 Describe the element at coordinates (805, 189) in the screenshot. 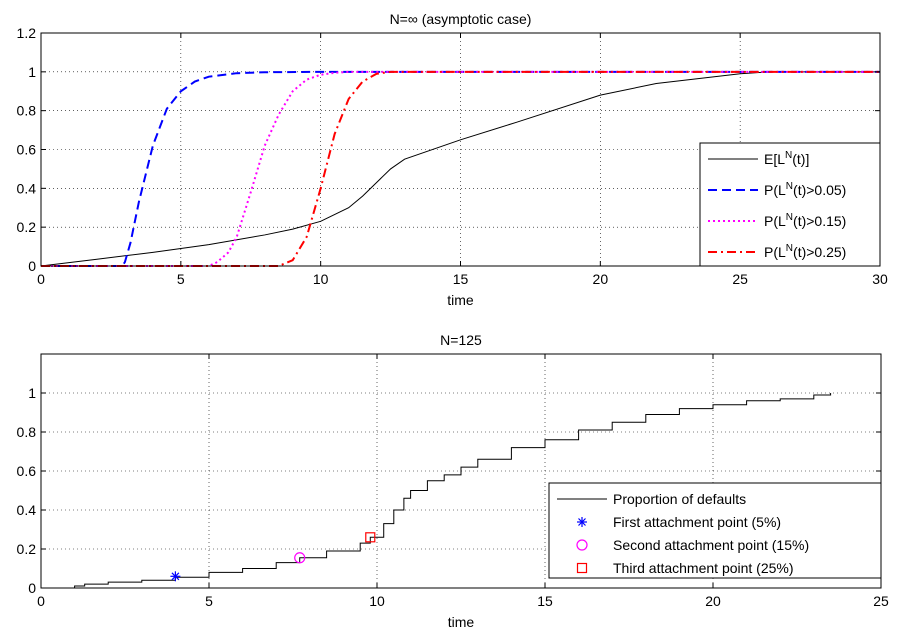

I see `legend-label: P(LN(t)>0.05)` at that location.